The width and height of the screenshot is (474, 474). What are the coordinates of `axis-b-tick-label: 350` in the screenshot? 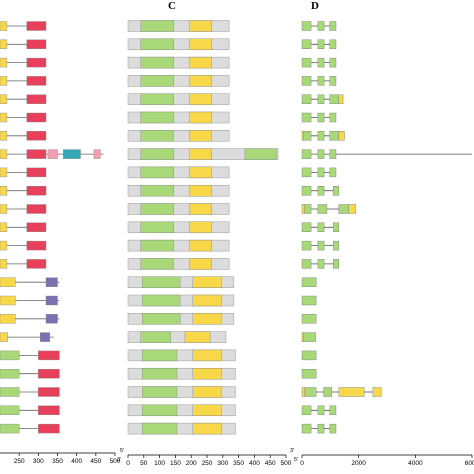 It's located at (57, 461).